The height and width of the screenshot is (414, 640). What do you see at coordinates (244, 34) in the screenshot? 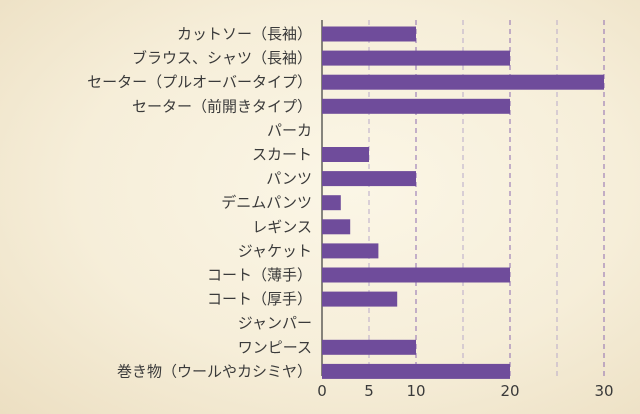
I see `category-label: カットソー（長袖）` at bounding box center [244, 34].